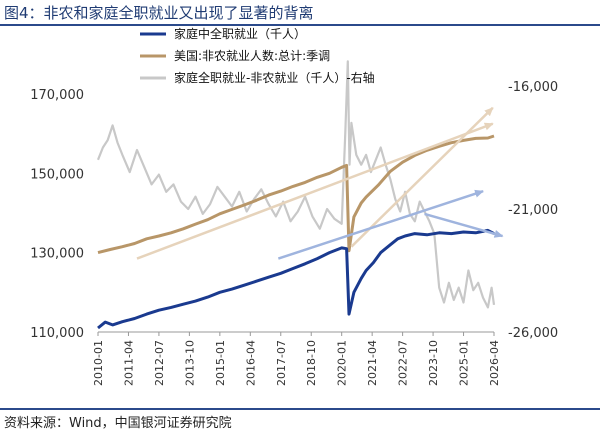 The image size is (600, 435). What do you see at coordinates (57, 174) in the screenshot?
I see `y-left-tick-label: 150,000` at bounding box center [57, 174].